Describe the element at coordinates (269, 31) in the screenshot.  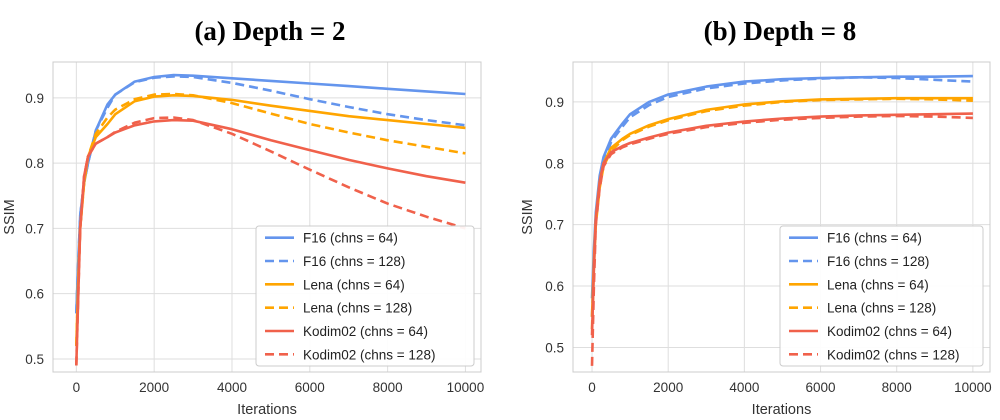
I see `chart-title: (a) Depth = 2` at that location.